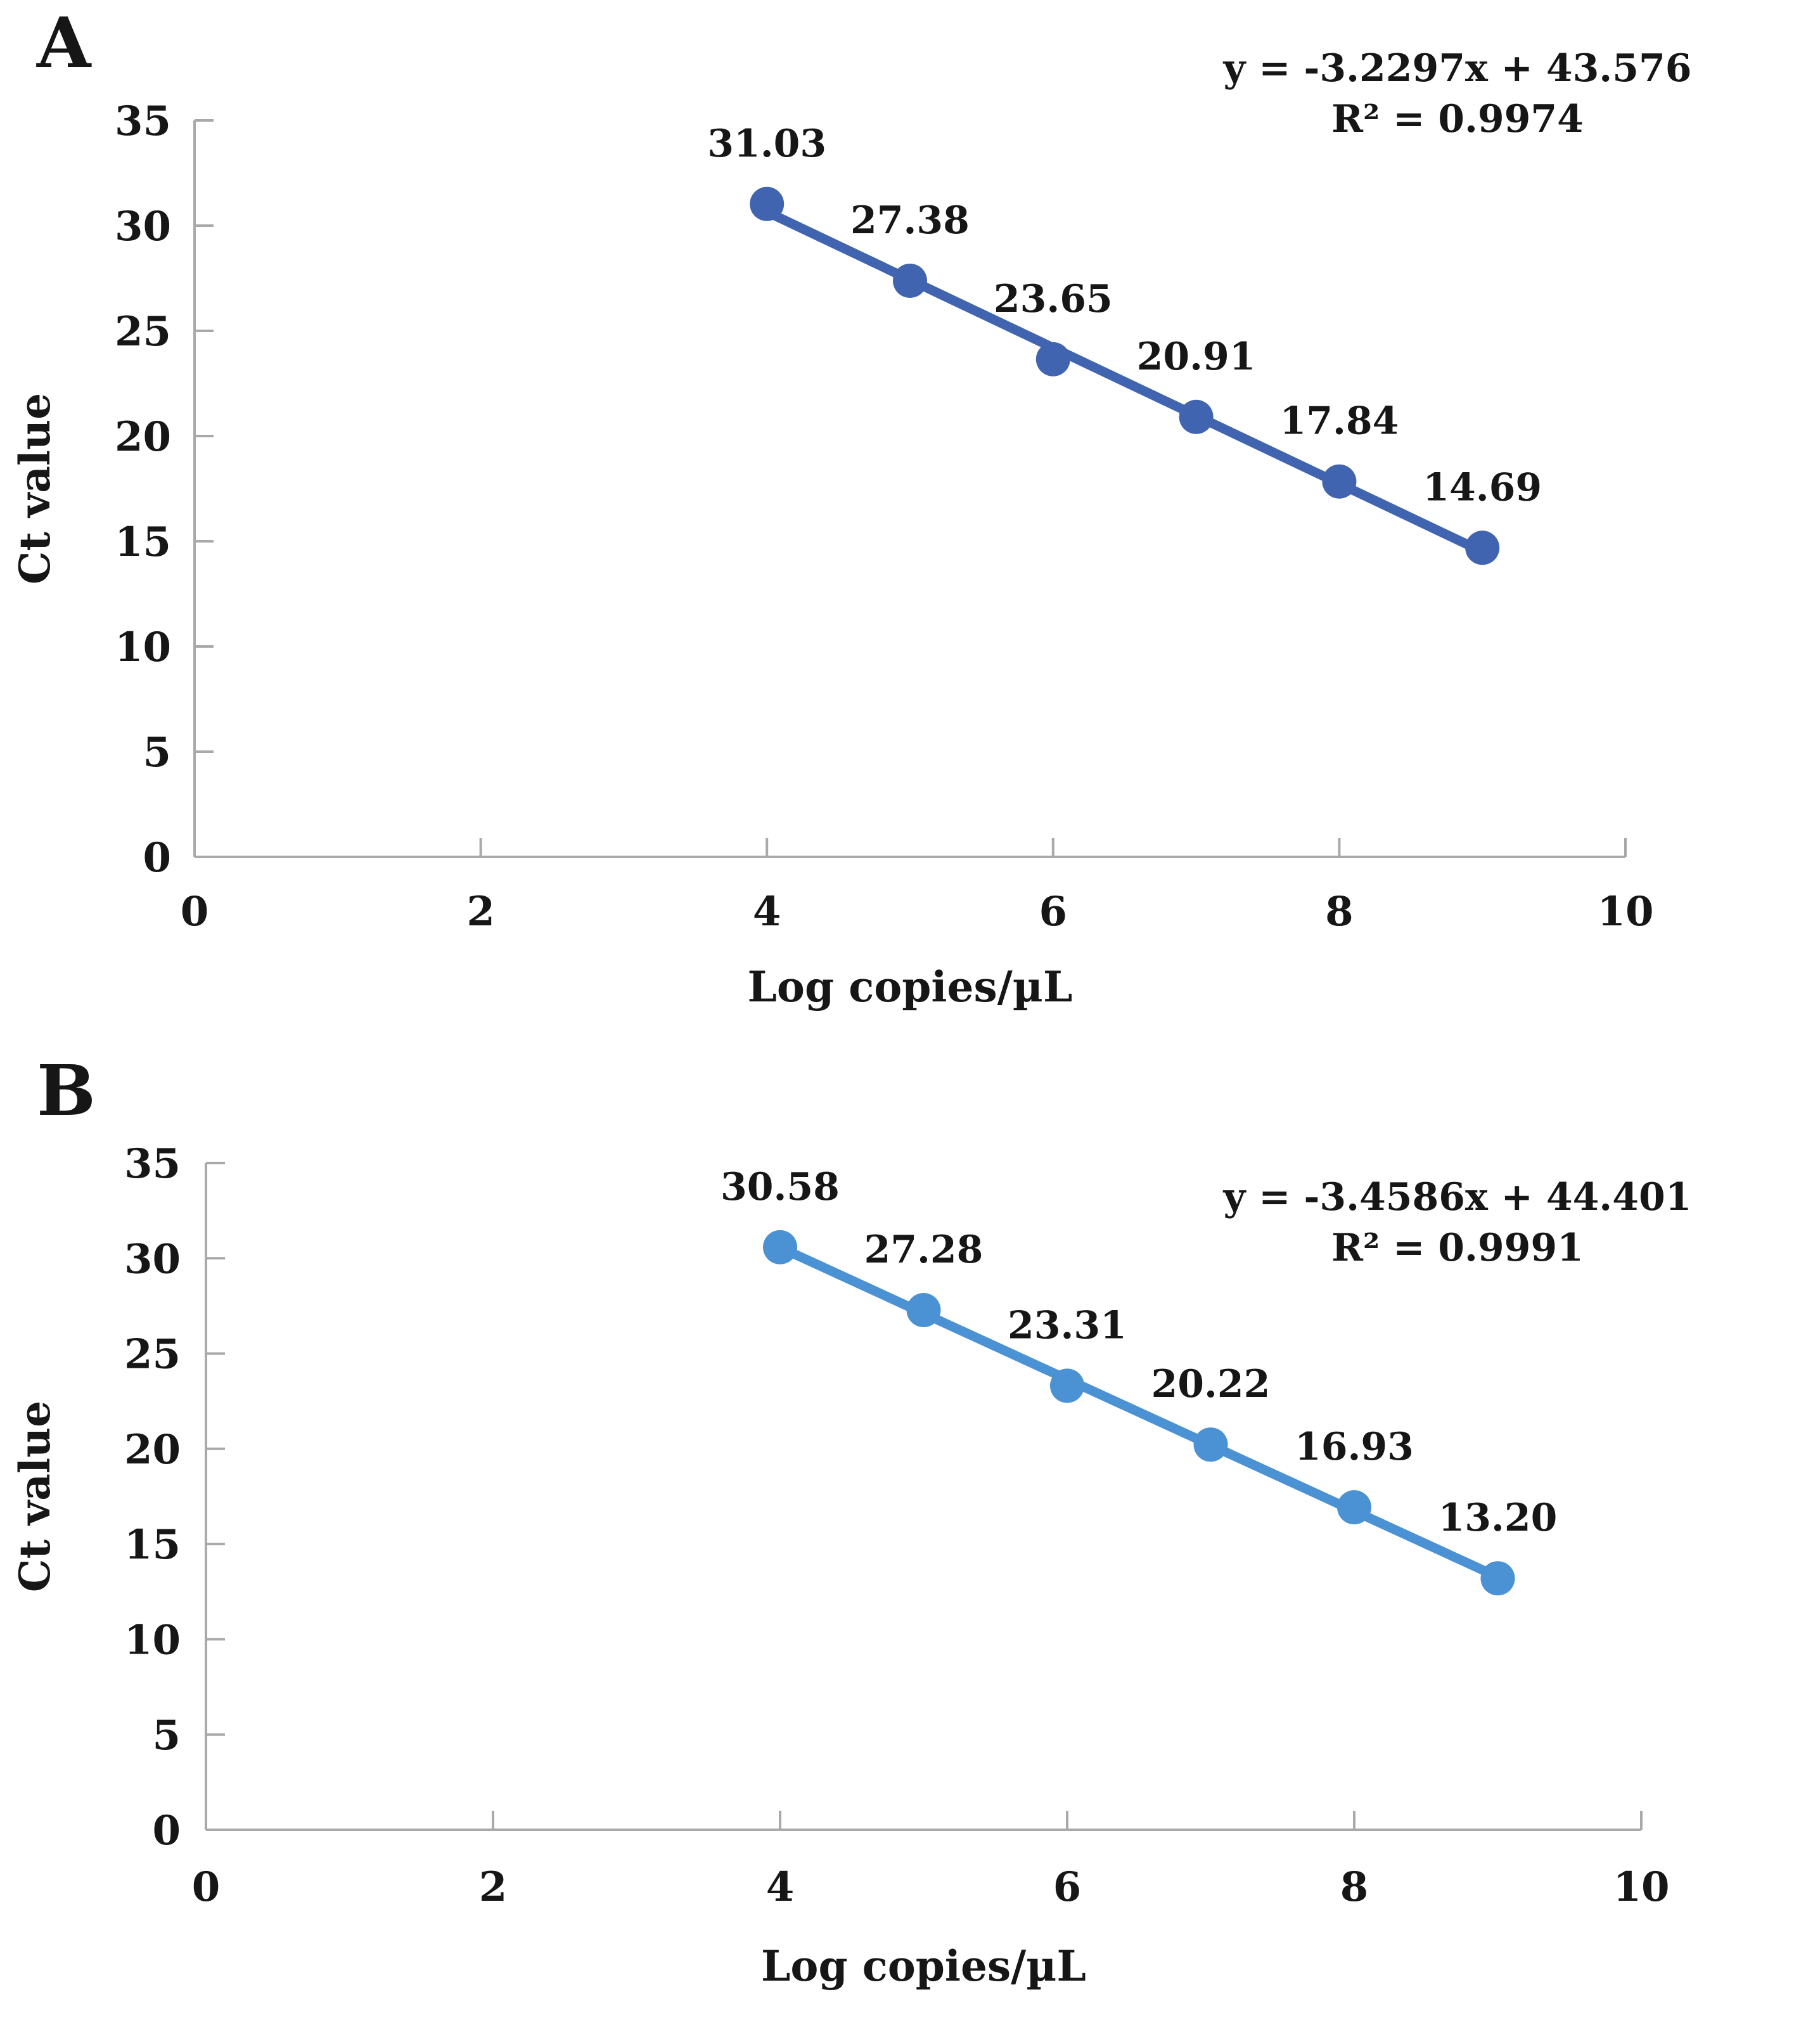 The height and width of the screenshot is (2025, 1820). What do you see at coordinates (780, 1187) in the screenshot?
I see `data-point-label: 30.58` at bounding box center [780, 1187].